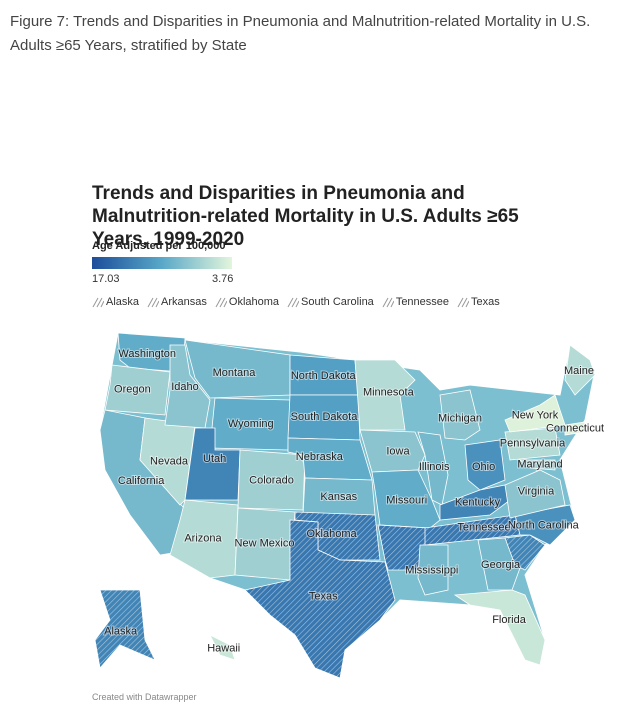 The image size is (622, 710). Describe the element at coordinates (325, 417) in the screenshot. I see `state-label: South Dakota` at that location.